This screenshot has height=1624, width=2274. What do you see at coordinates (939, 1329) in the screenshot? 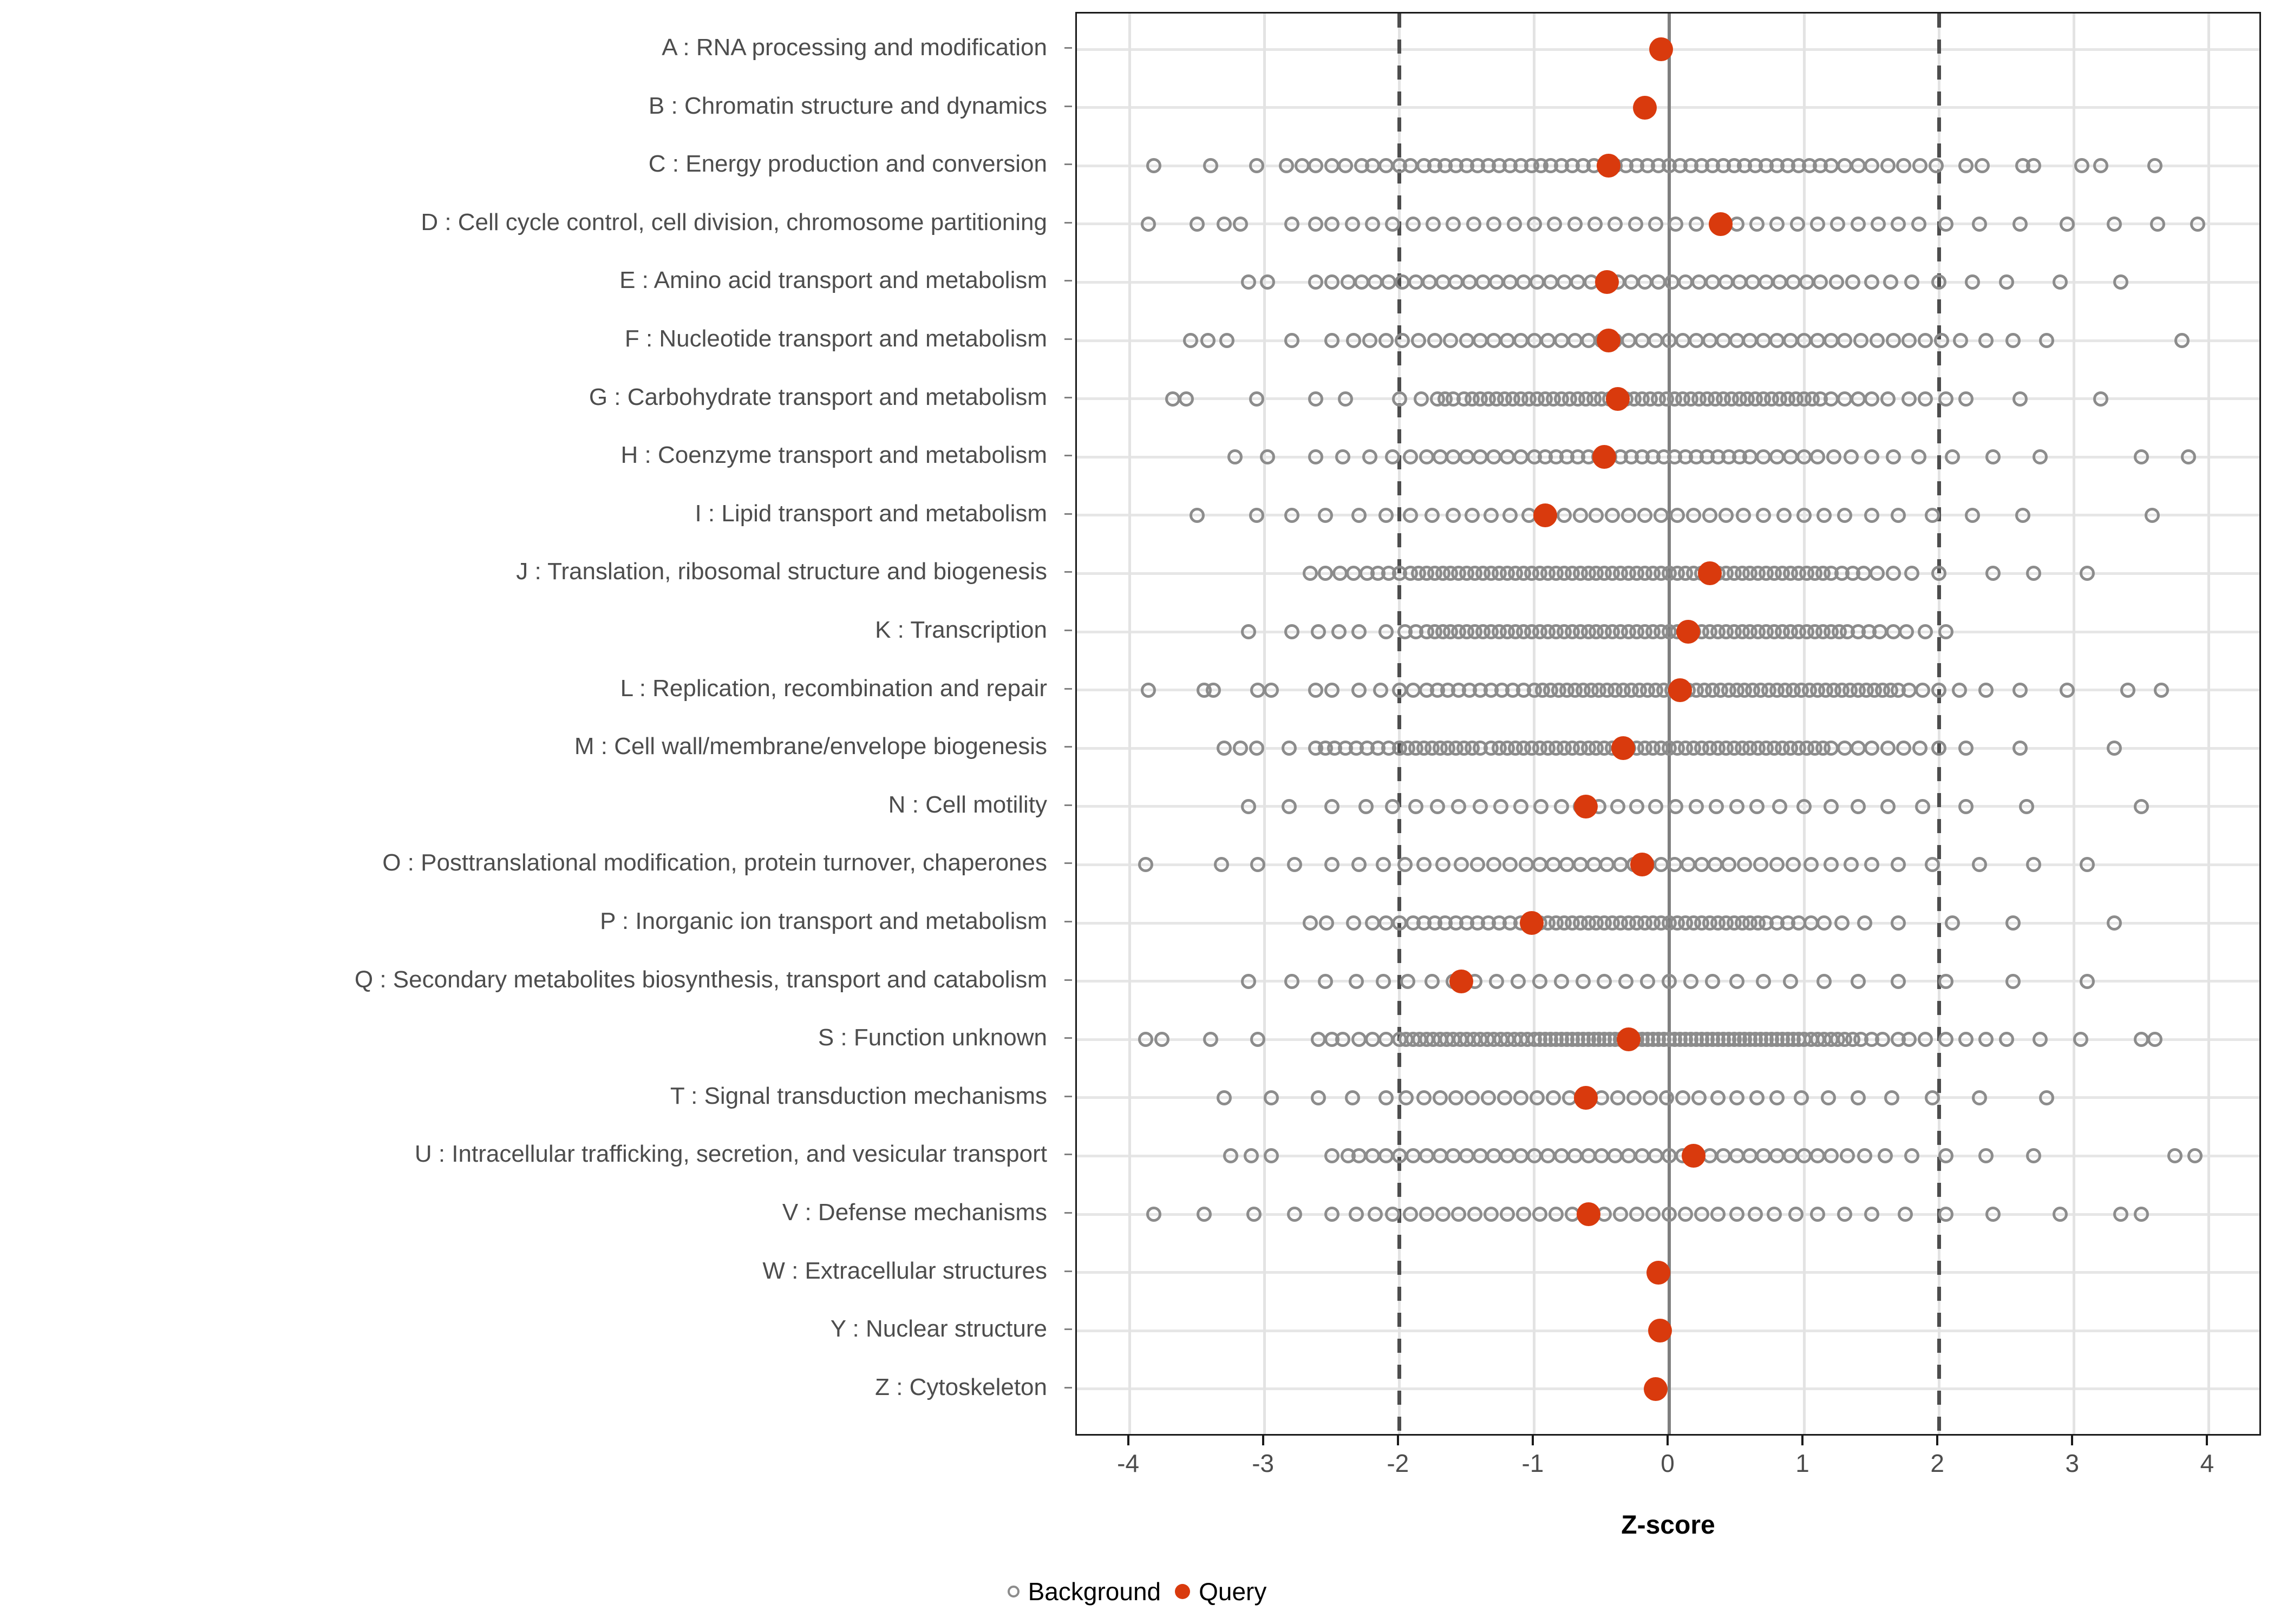
I see `y-axis-label-y: Y : Nuclear structure` at bounding box center [939, 1329].